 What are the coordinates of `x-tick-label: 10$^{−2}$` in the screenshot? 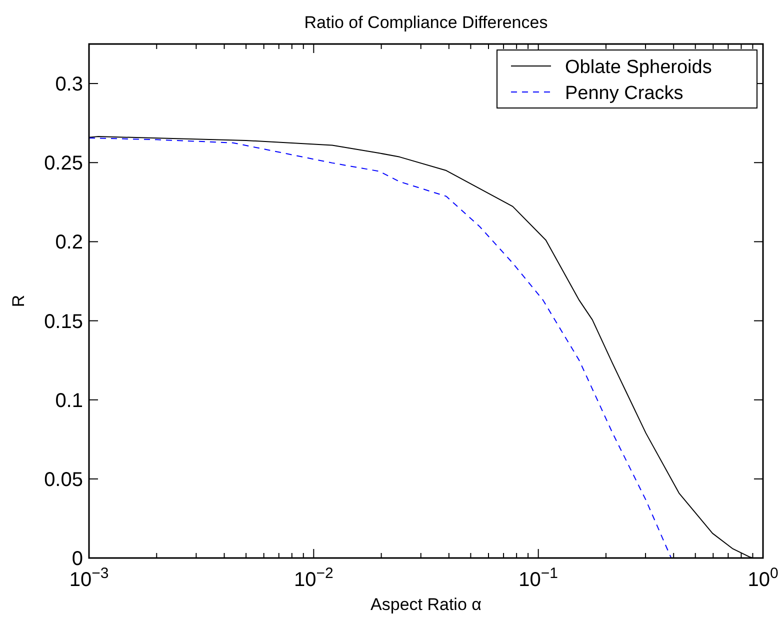 It's located at (314, 577).